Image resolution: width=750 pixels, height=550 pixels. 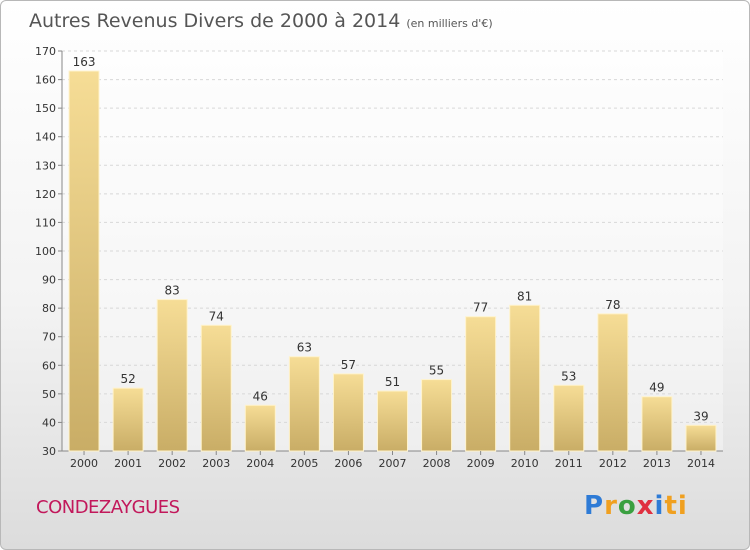 What do you see at coordinates (611, 506) in the screenshot?
I see `logo-letter: r` at bounding box center [611, 506].